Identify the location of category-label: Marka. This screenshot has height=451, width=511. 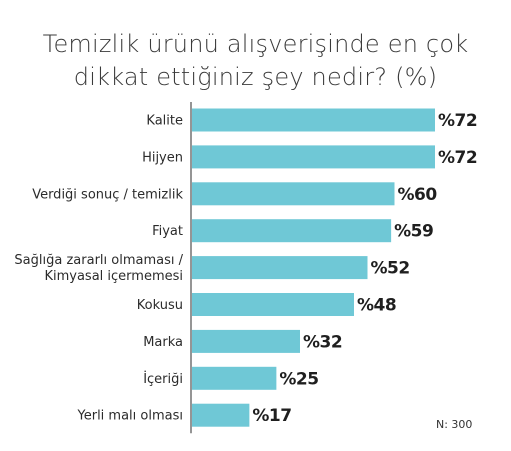
(163, 342).